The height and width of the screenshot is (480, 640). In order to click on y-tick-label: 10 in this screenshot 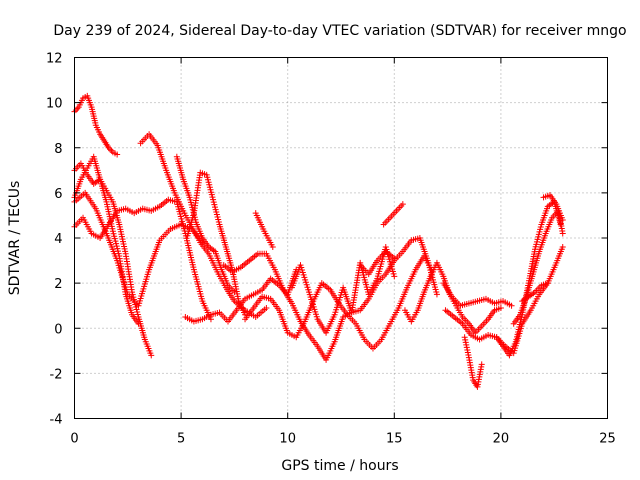, I will do `click(54, 104)`.